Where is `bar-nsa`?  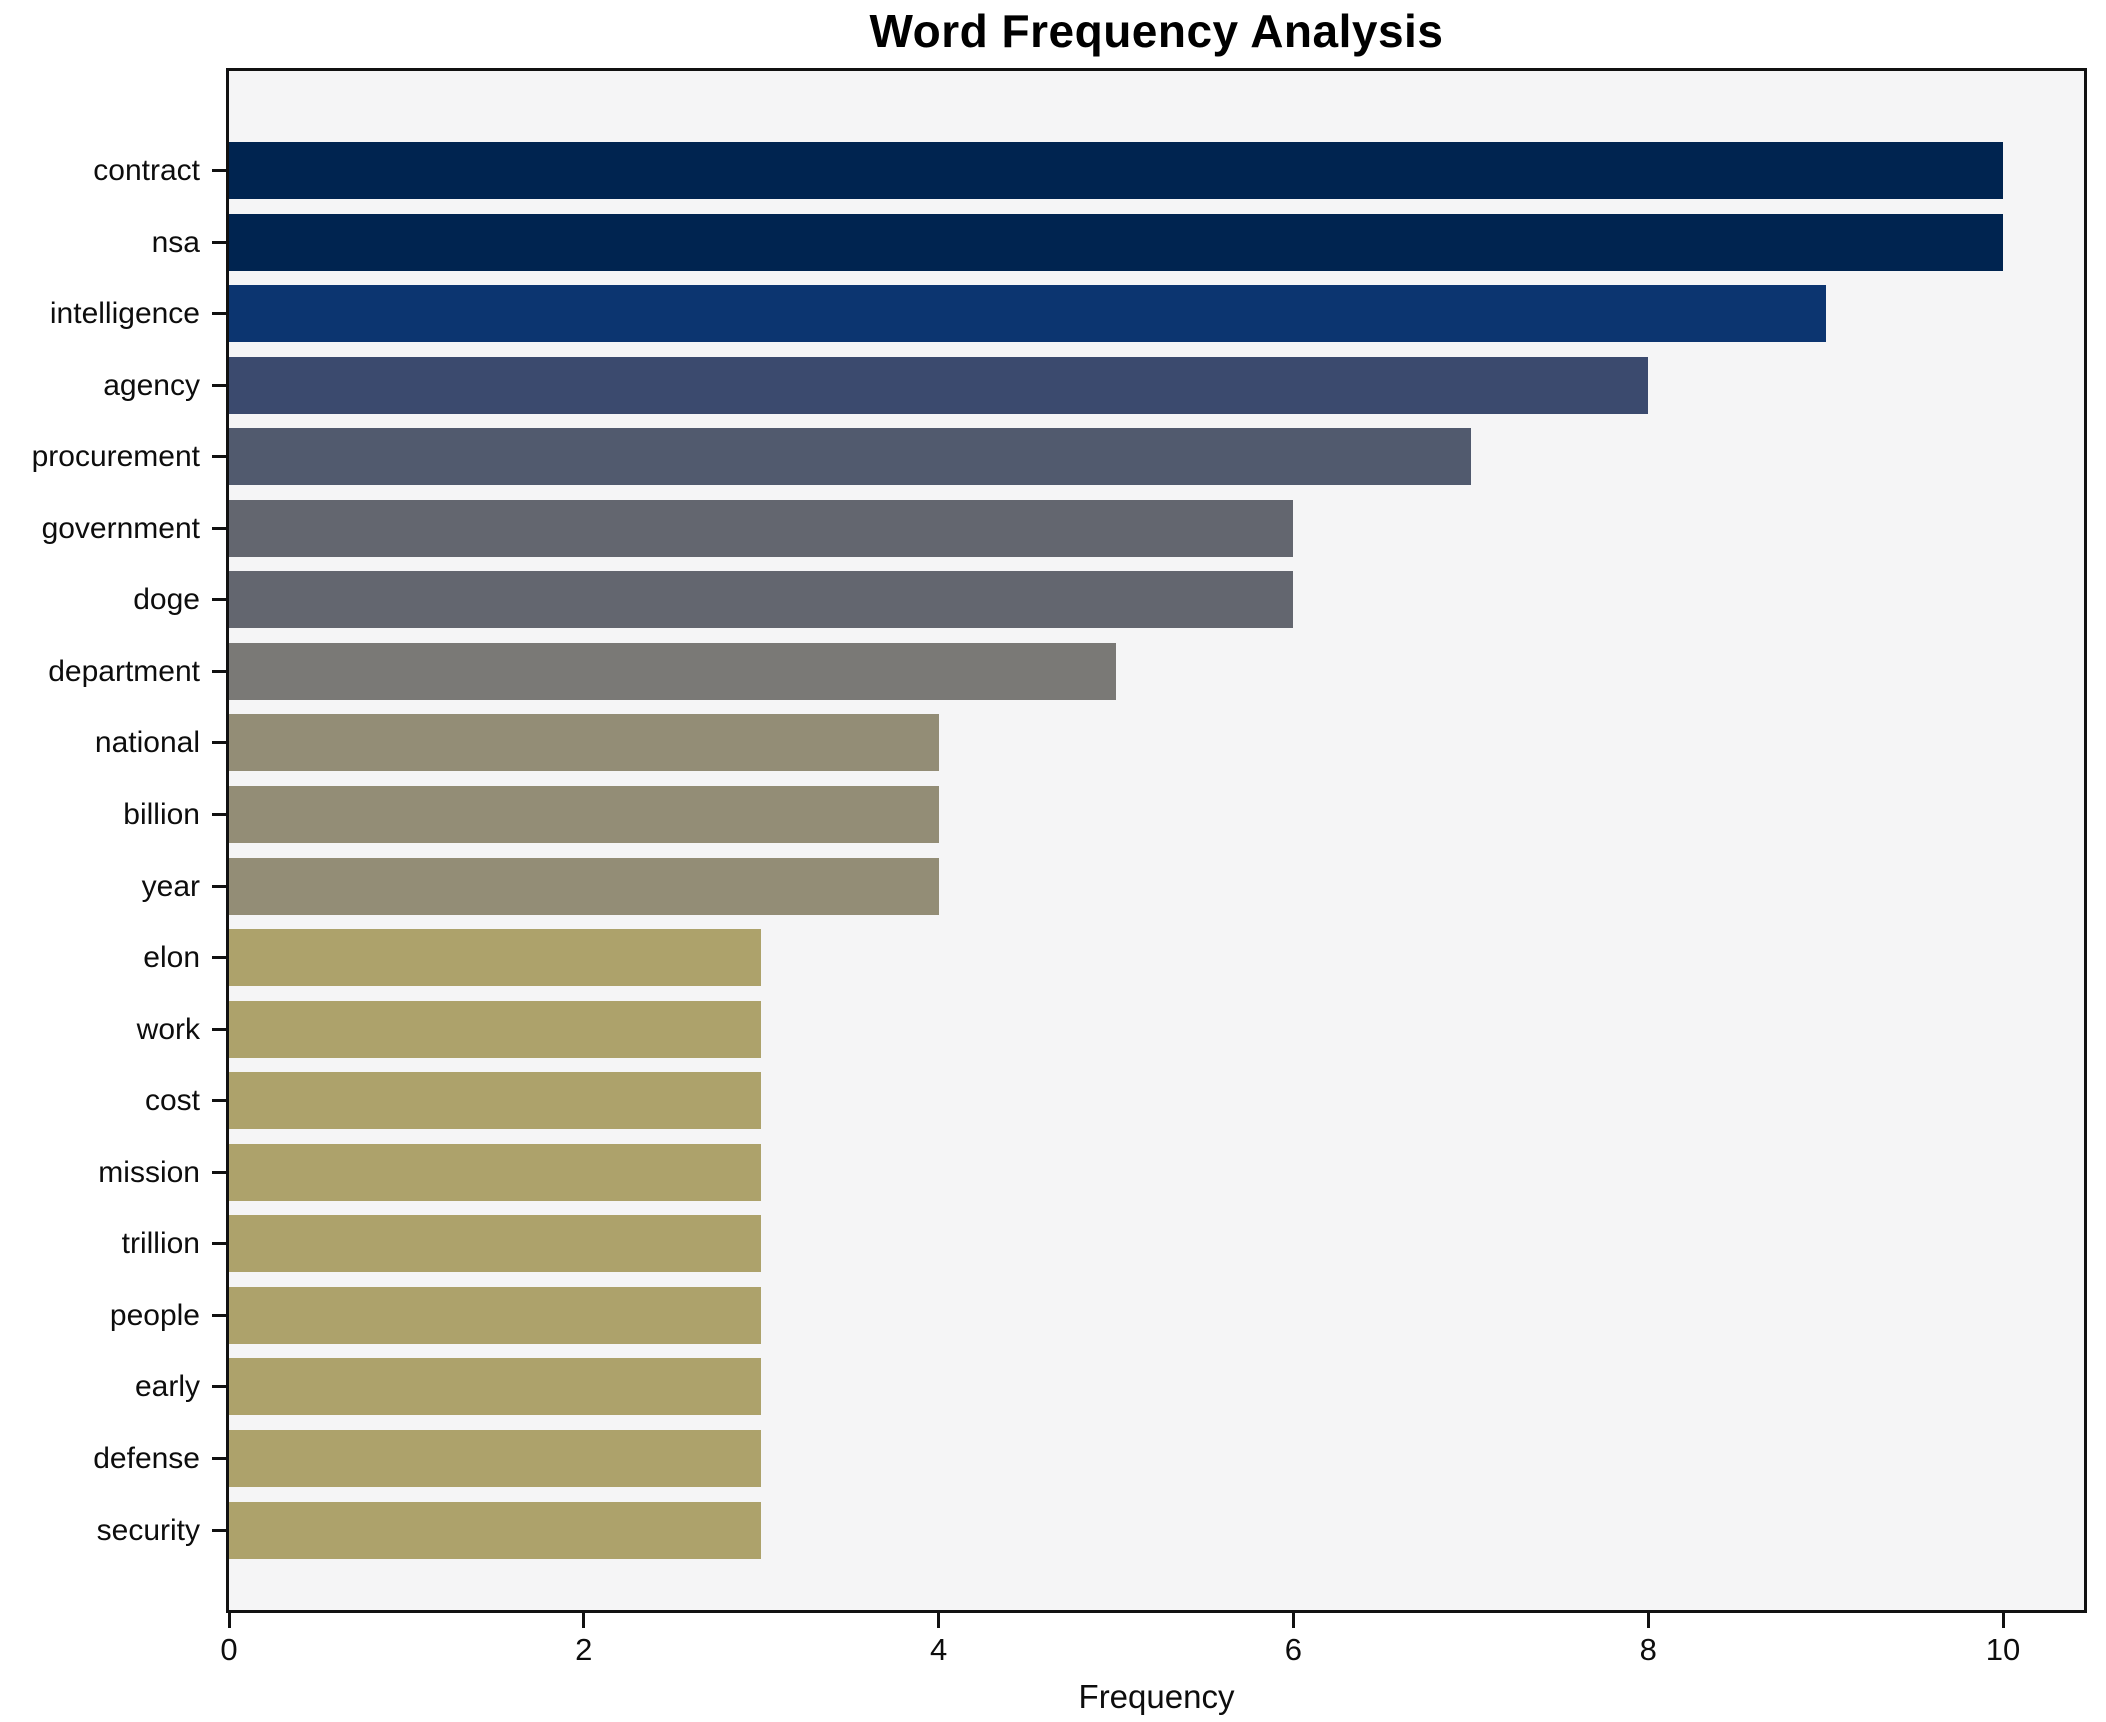 bar-nsa is located at coordinates (1116, 242).